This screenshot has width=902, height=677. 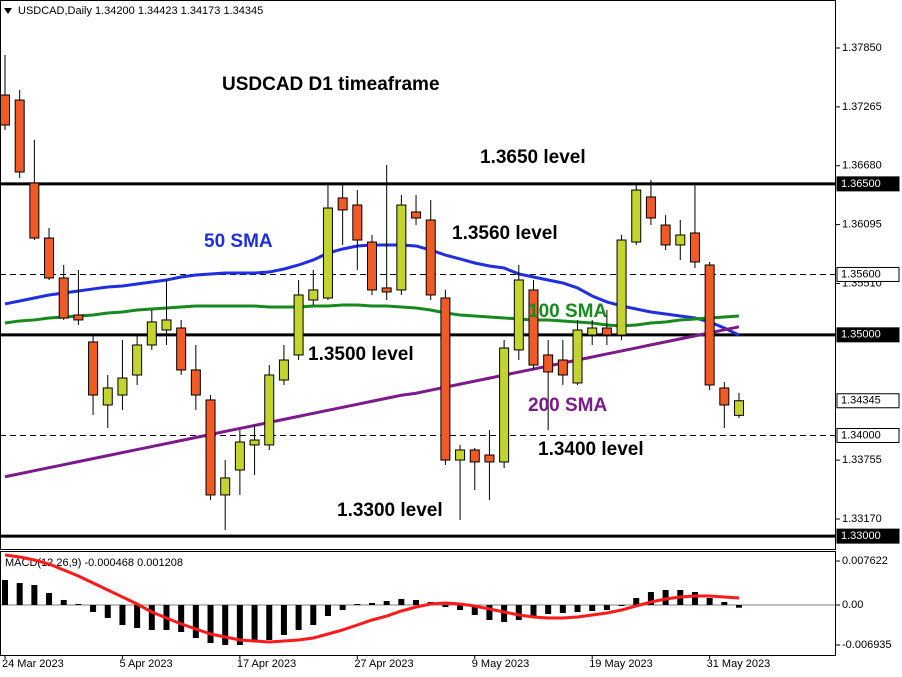 What do you see at coordinates (865, 561) in the screenshot?
I see `y-tick-label: 0.007622` at bounding box center [865, 561].